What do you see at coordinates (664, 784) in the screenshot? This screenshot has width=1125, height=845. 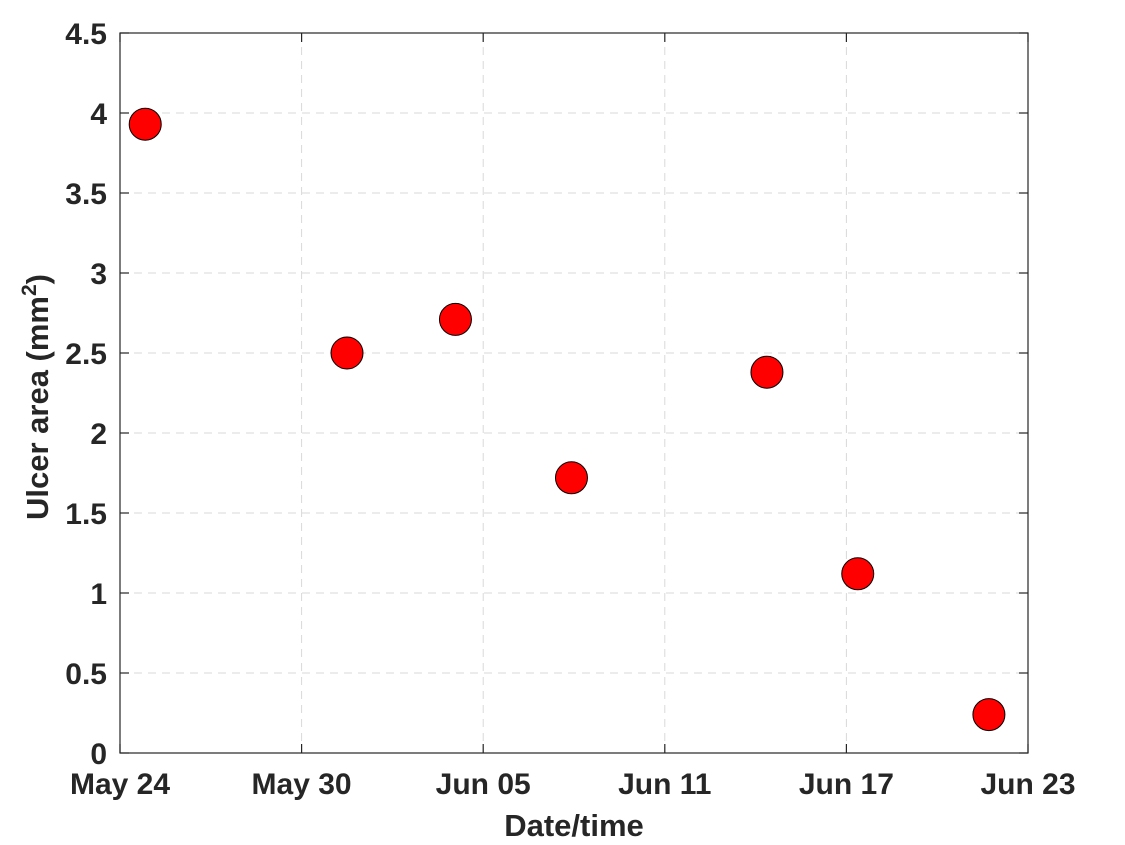 I see `x-tick-label: Jun 11` at bounding box center [664, 784].